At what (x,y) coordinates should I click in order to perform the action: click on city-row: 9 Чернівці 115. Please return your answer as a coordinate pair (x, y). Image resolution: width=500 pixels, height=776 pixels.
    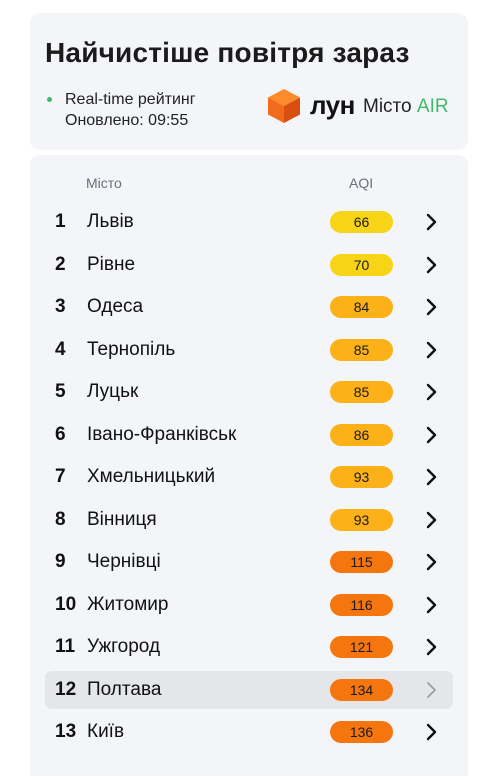
    Looking at the image, I should click on (249, 562).